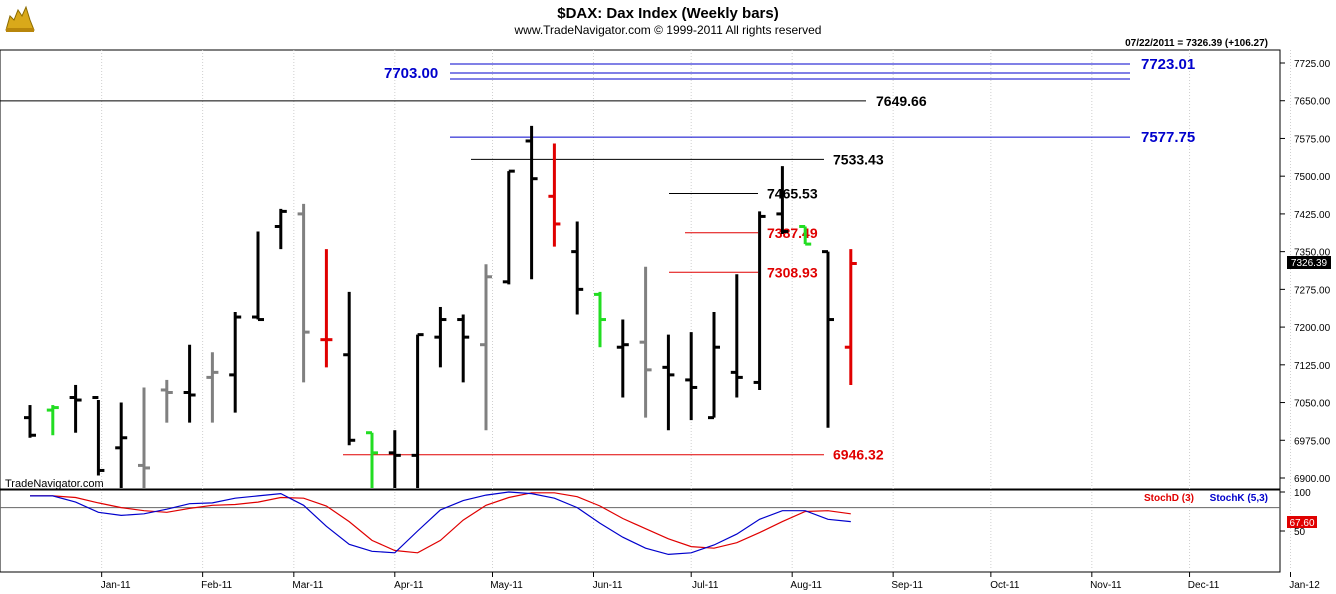  I want to click on date-tick-label: May-11, so click(506, 585).